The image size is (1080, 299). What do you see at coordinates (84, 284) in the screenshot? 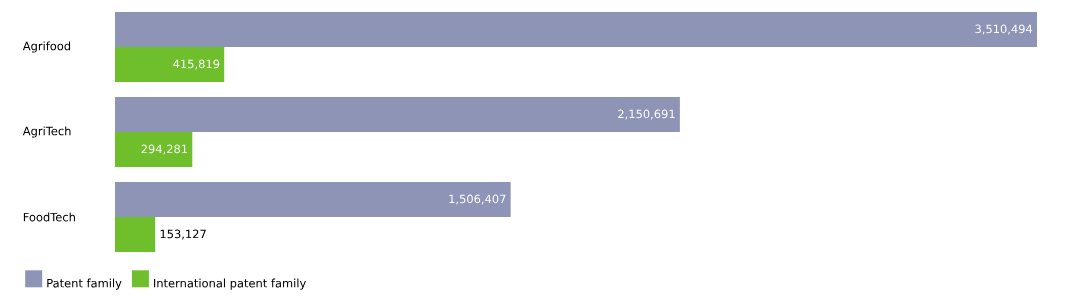
I see `legend-label: Patent family` at bounding box center [84, 284].